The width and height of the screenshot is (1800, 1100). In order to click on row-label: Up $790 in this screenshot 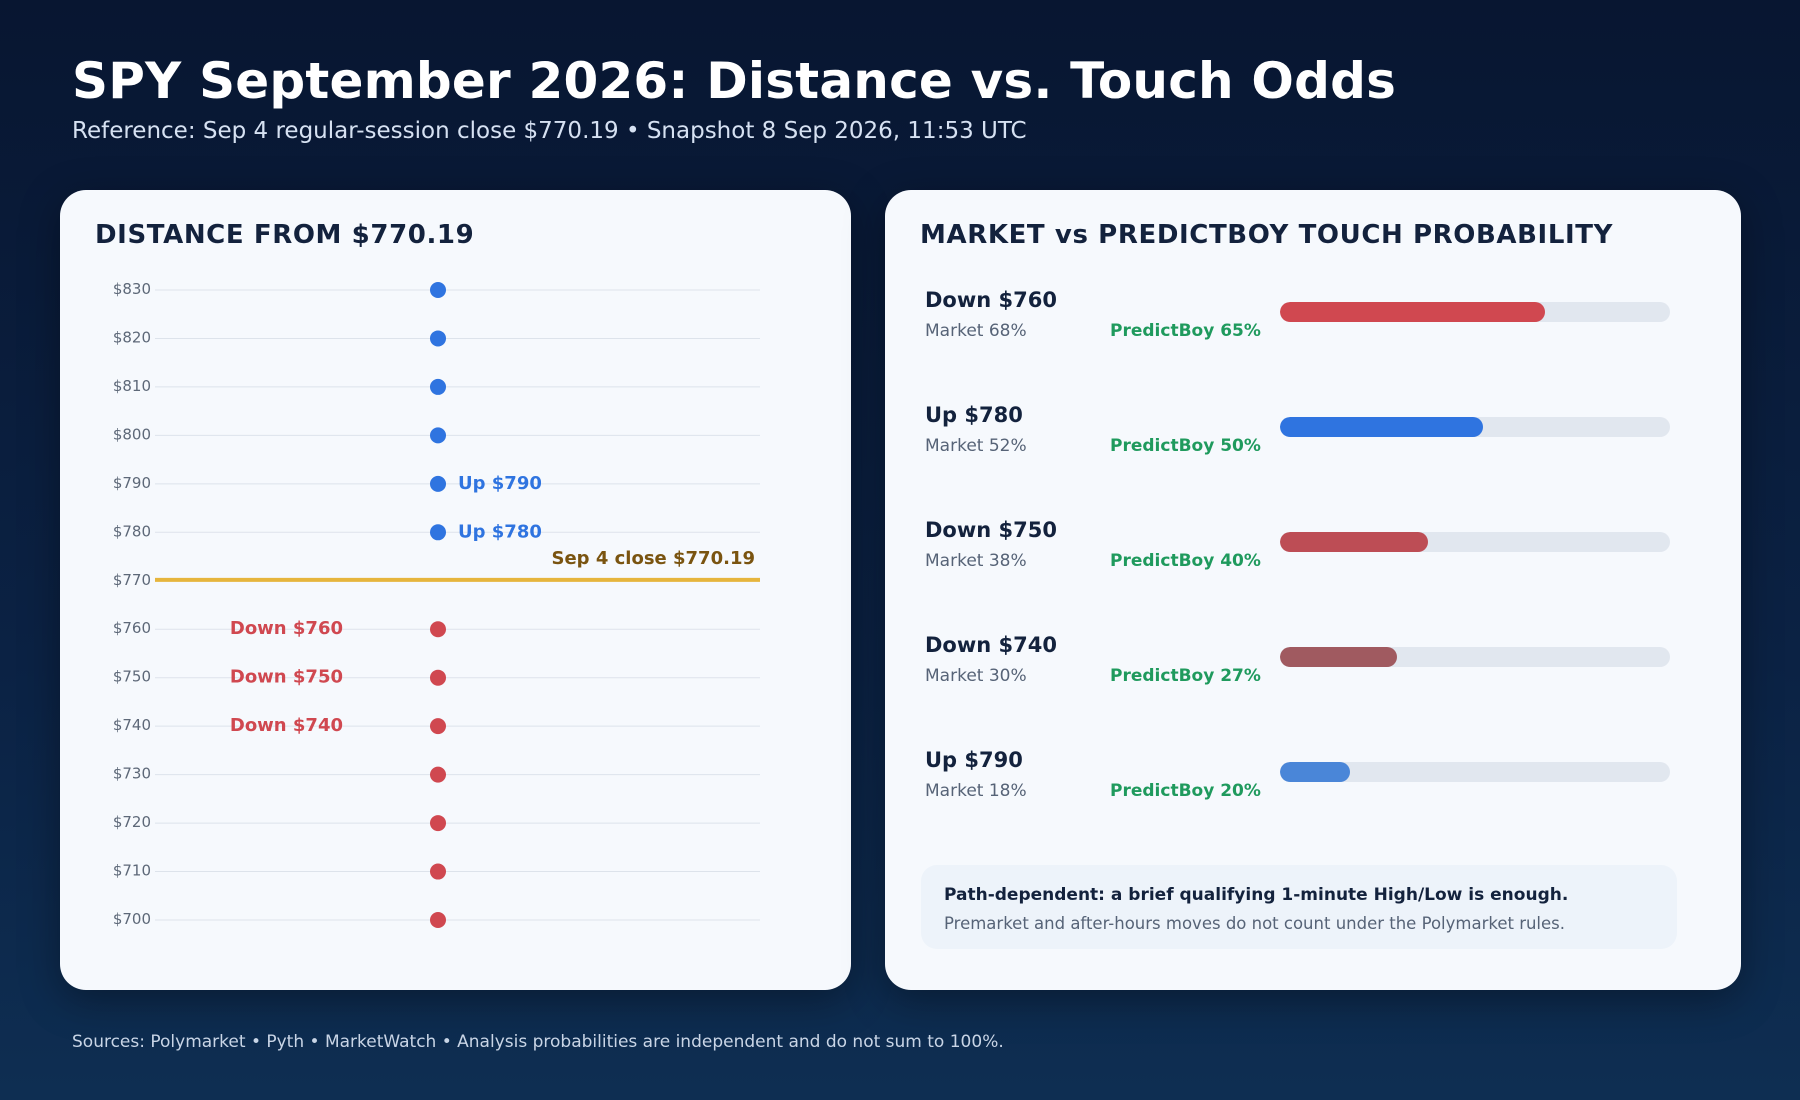, I will do `click(974, 760)`.